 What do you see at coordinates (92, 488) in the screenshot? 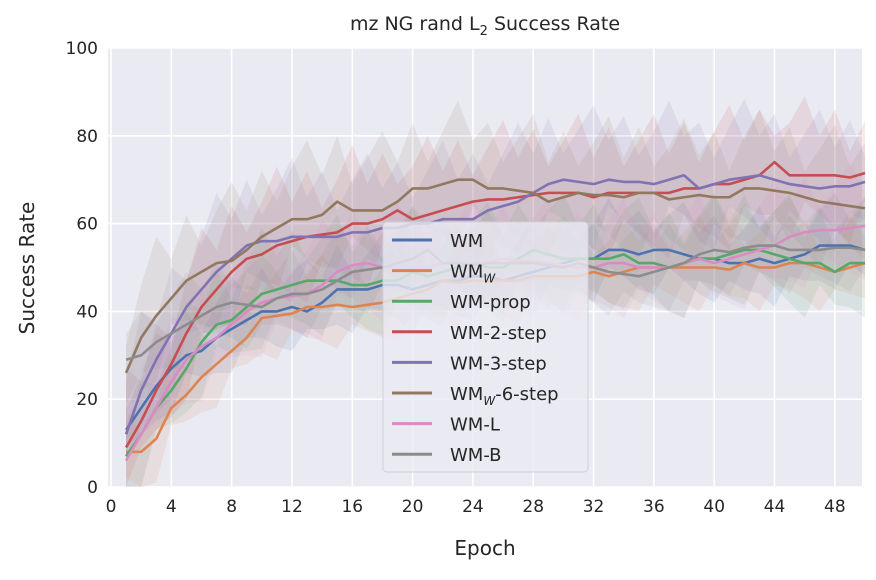
I see `y-tick-label: 0` at bounding box center [92, 488].